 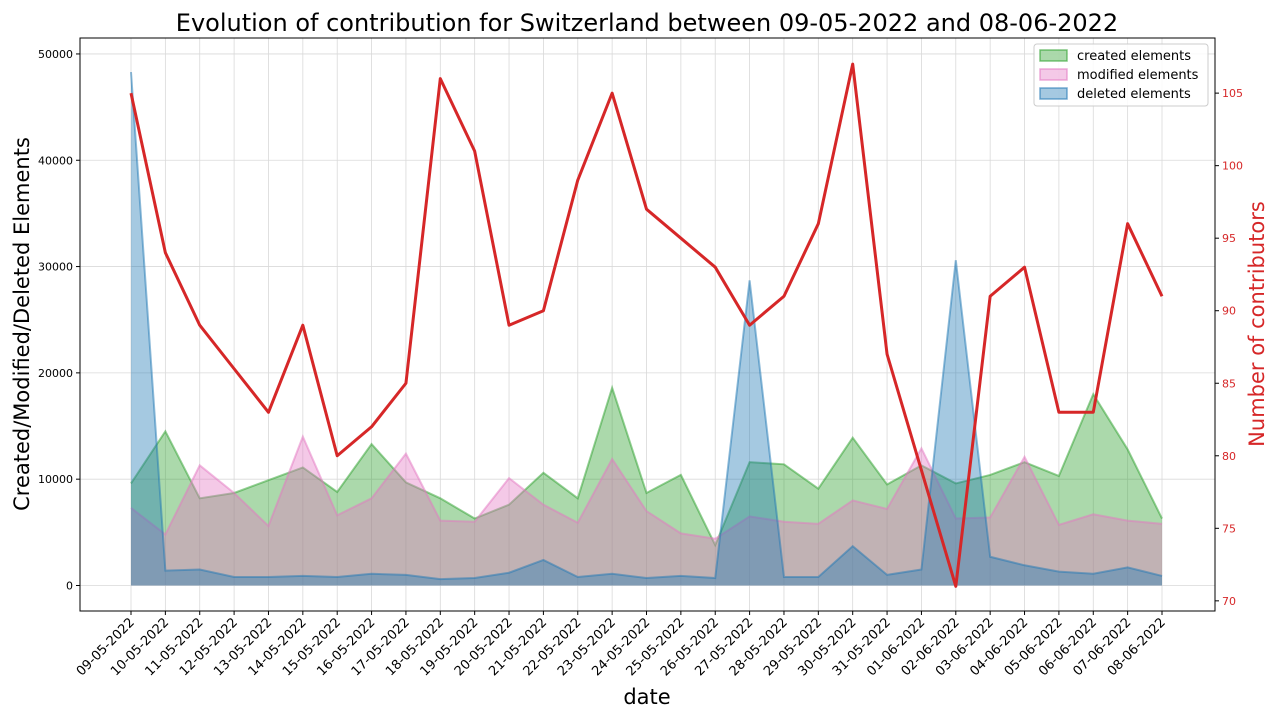 I want to click on area-outline-modified, so click(x=646, y=487).